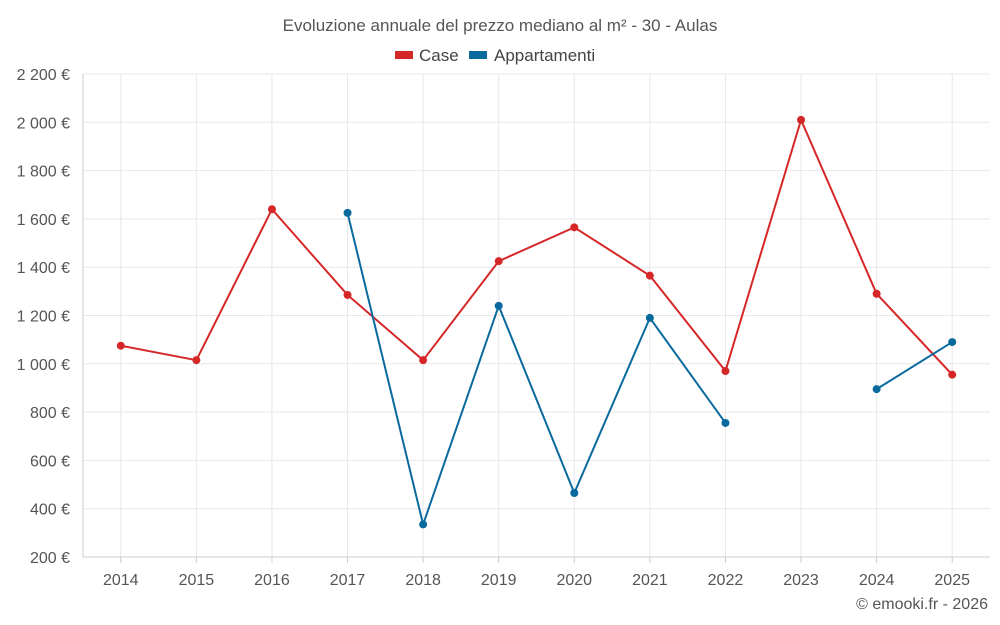 Image resolution: width=1000 pixels, height=625 pixels. What do you see at coordinates (650, 580) in the screenshot?
I see `x-tick-label: 2021` at bounding box center [650, 580].